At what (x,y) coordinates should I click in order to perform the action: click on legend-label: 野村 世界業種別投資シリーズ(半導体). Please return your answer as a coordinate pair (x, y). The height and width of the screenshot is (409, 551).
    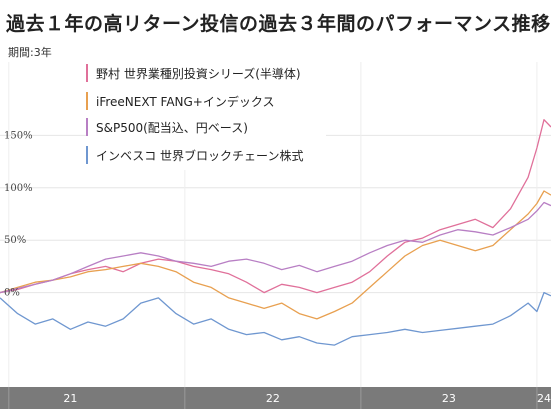
    Looking at the image, I should click on (198, 73).